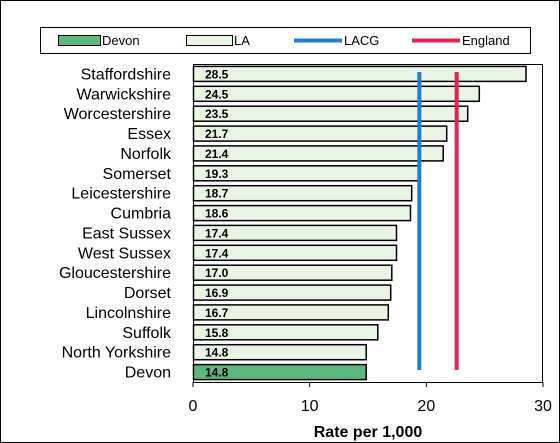 This screenshot has width=560, height=443. What do you see at coordinates (149, 134) in the screenshot?
I see `category-label-essex: Essex` at bounding box center [149, 134].